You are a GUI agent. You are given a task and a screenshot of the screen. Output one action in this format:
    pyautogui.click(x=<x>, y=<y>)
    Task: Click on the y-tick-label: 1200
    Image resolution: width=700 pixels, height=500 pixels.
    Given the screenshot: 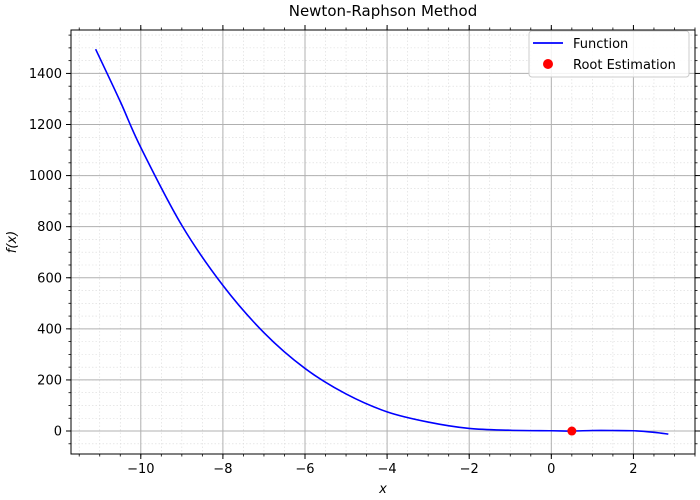 What is the action you would take?
    pyautogui.click(x=45, y=125)
    